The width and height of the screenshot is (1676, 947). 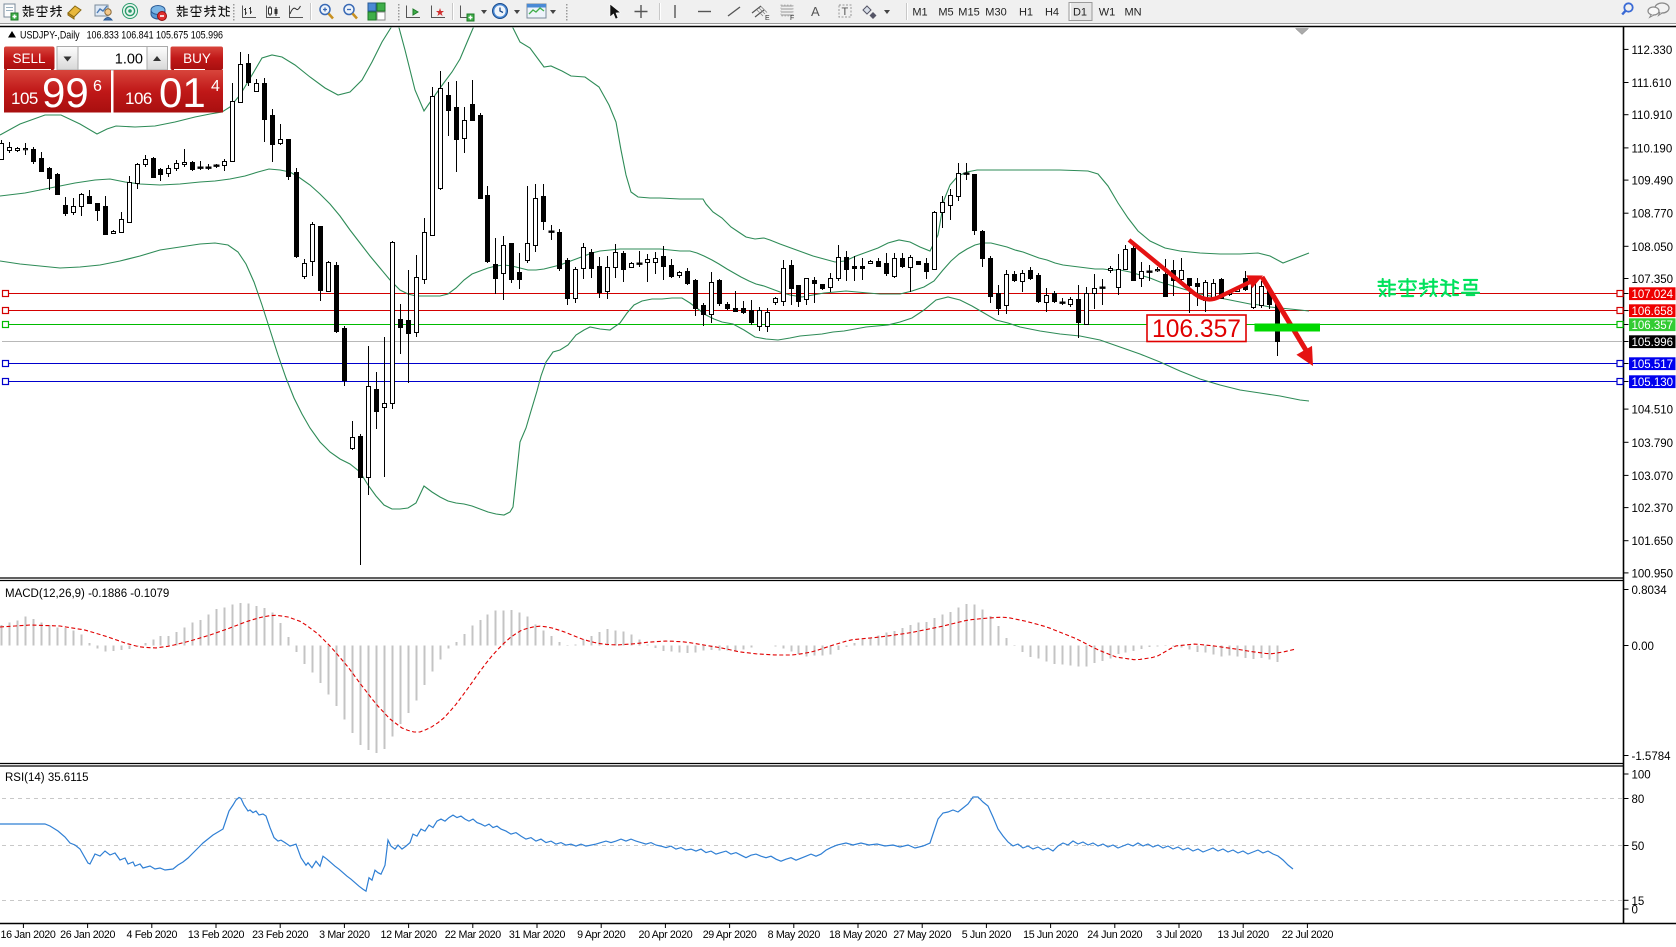 I want to click on svg-text: 9 Apr 2020, so click(x=601, y=935).